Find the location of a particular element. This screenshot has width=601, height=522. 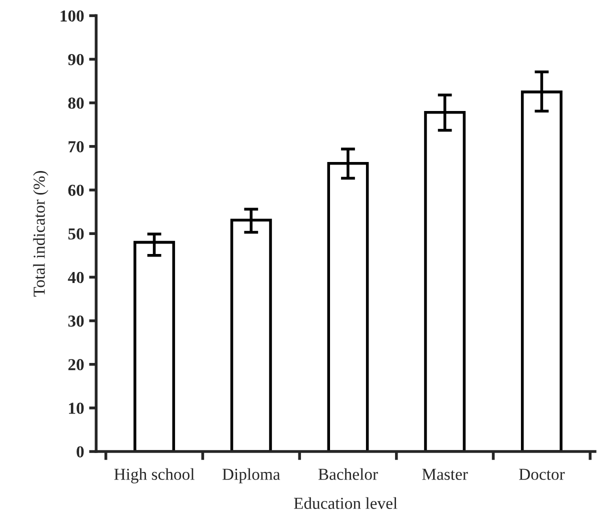

y-tick-label: 40 is located at coordinates (76, 278).